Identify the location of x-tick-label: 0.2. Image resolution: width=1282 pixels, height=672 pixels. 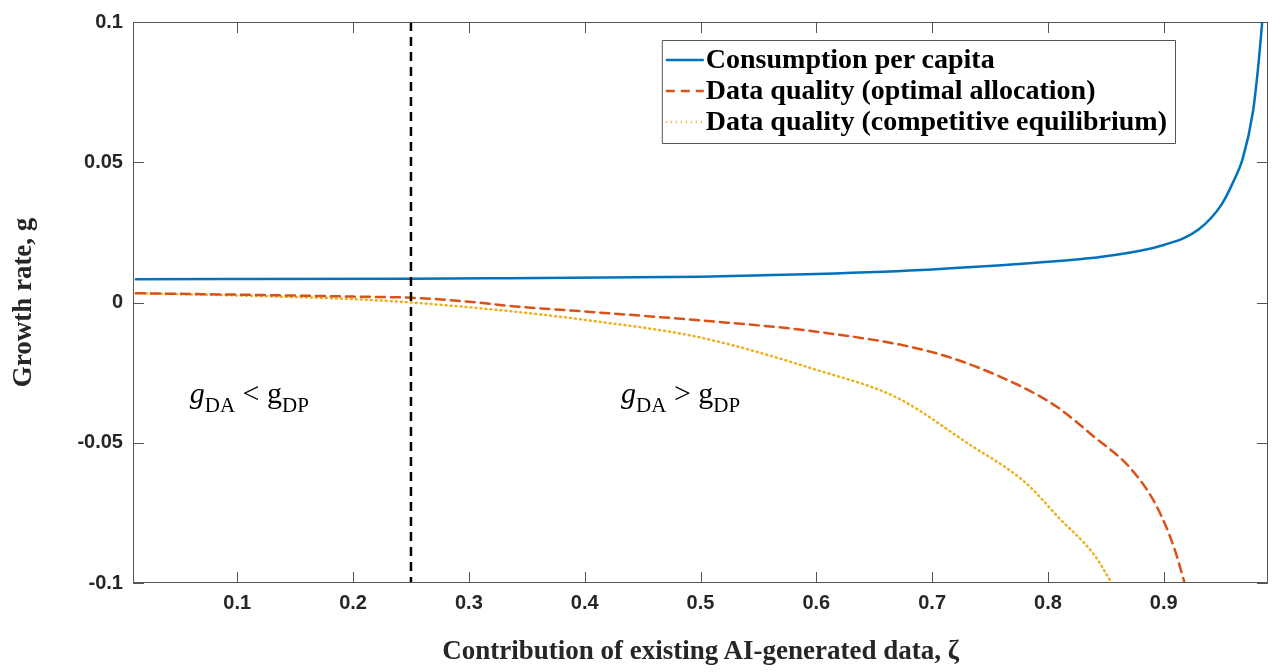
(353, 601).